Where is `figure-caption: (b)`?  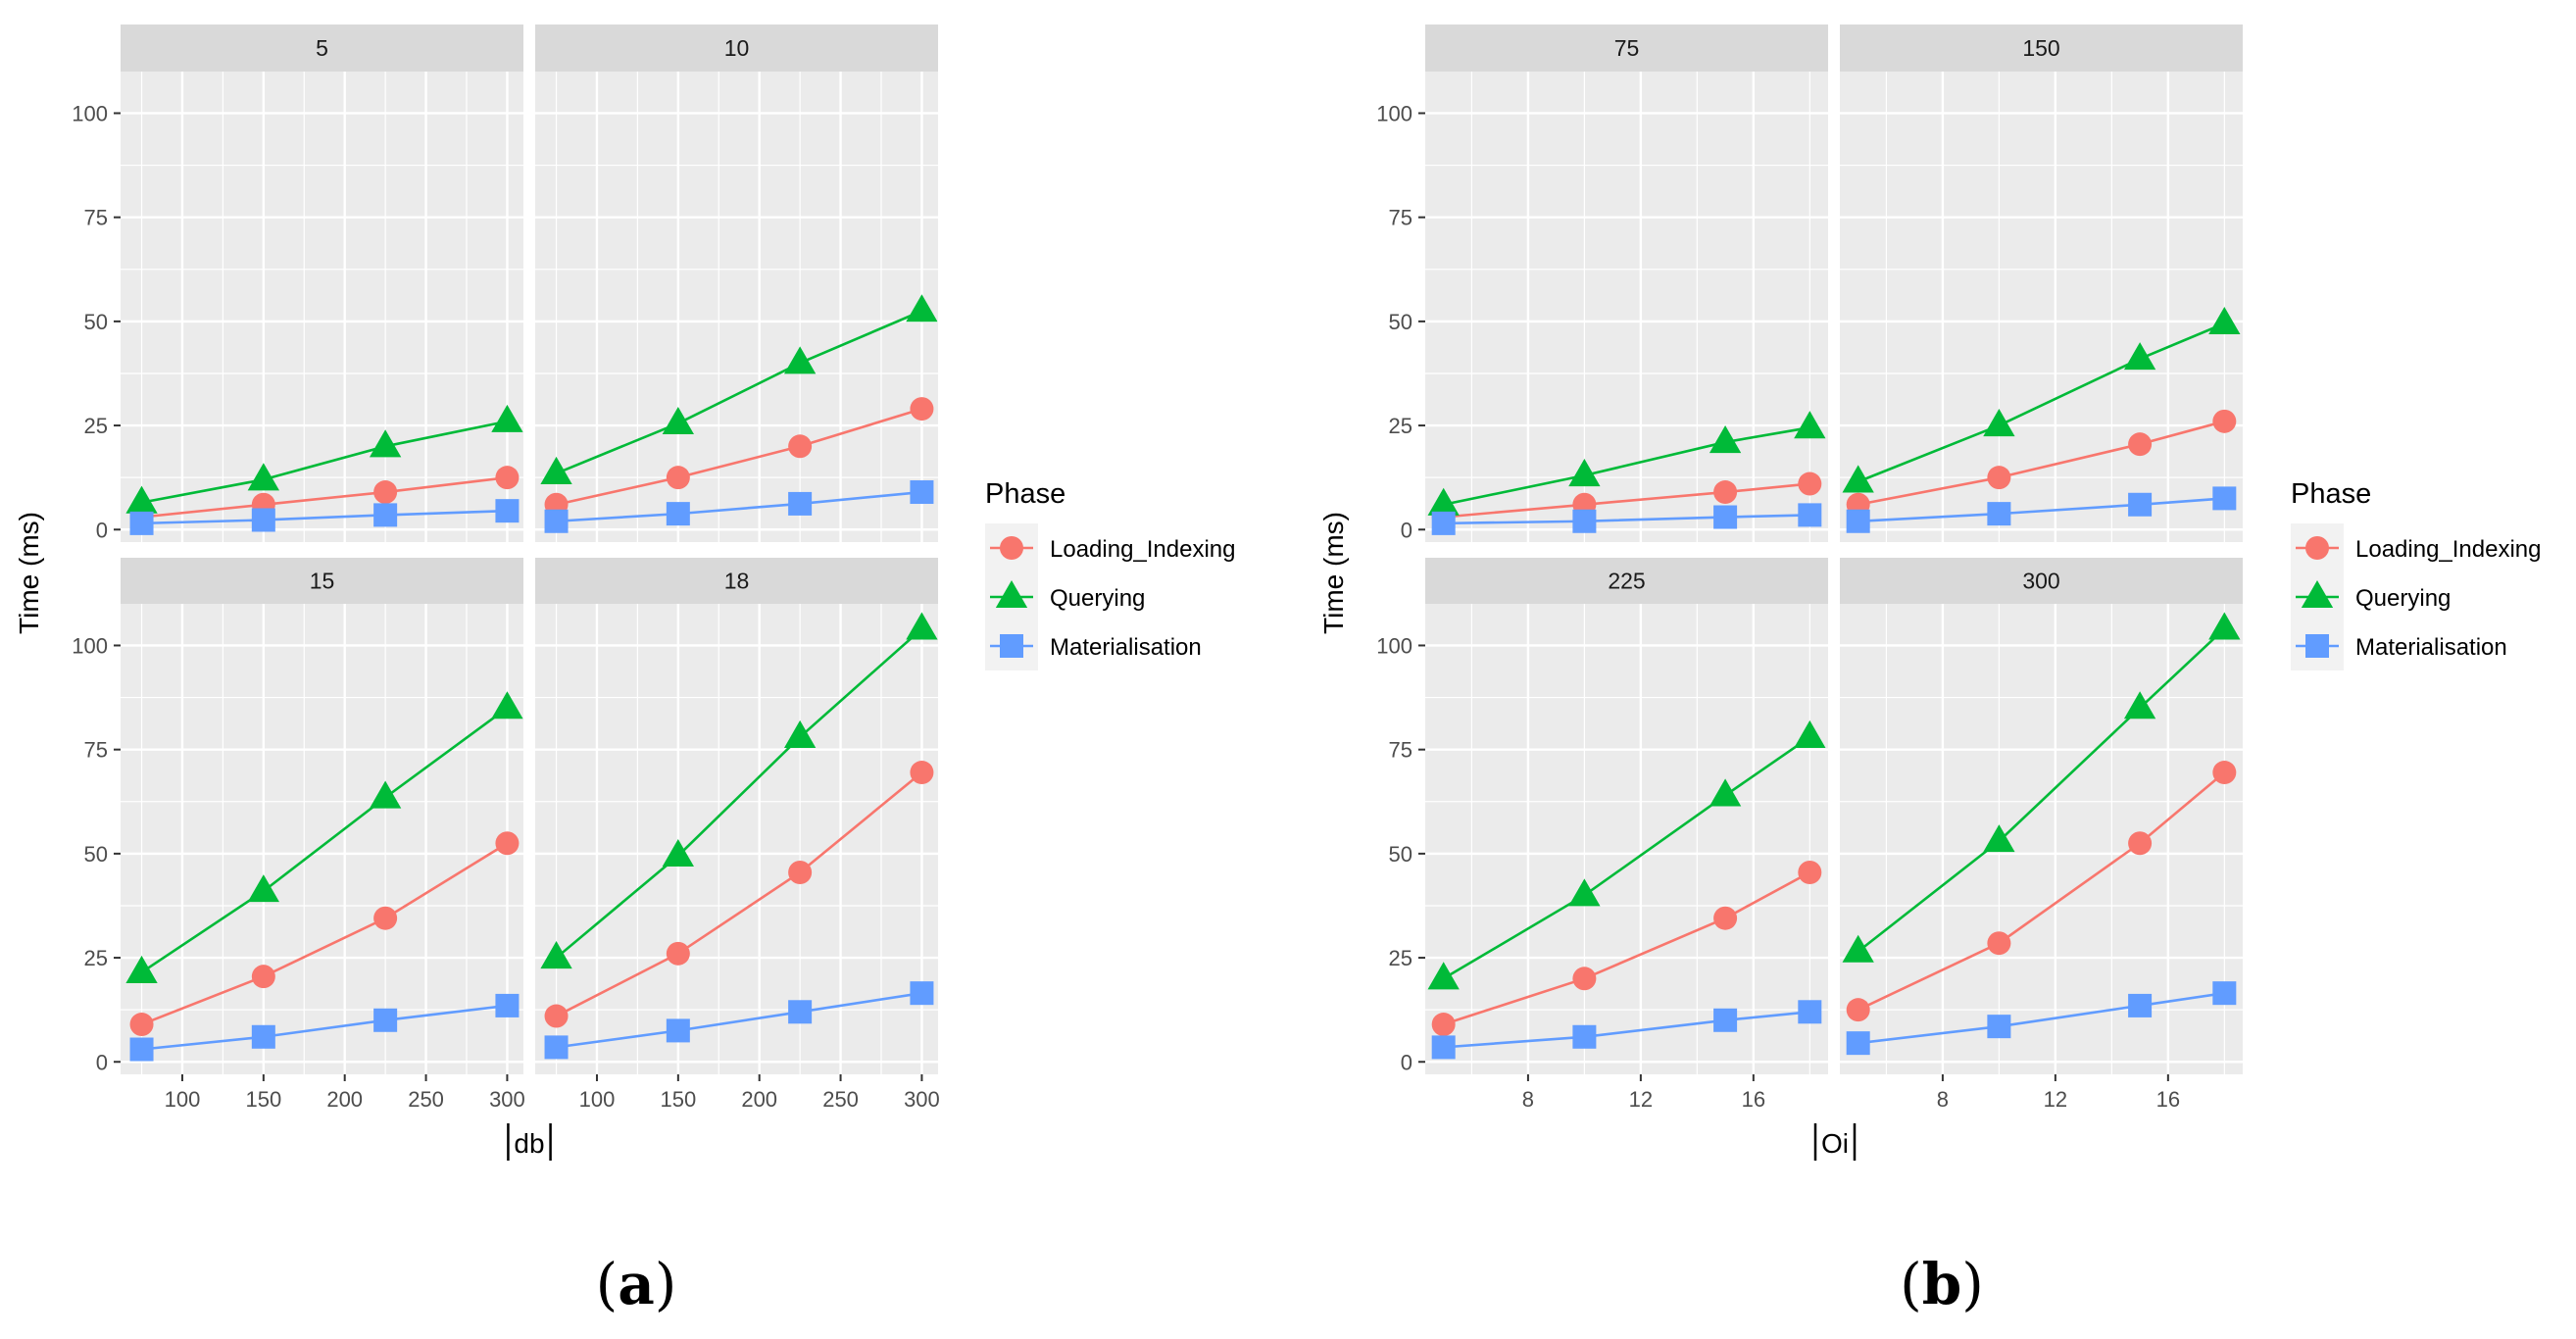 figure-caption: (b) is located at coordinates (1942, 1284).